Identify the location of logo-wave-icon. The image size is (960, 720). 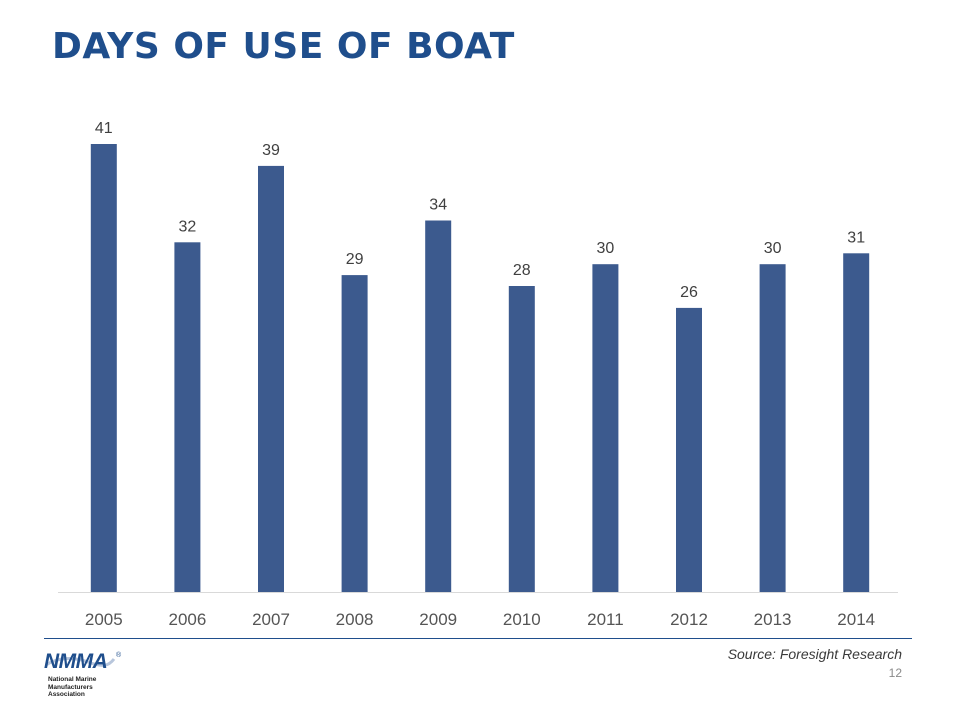
(80, 662).